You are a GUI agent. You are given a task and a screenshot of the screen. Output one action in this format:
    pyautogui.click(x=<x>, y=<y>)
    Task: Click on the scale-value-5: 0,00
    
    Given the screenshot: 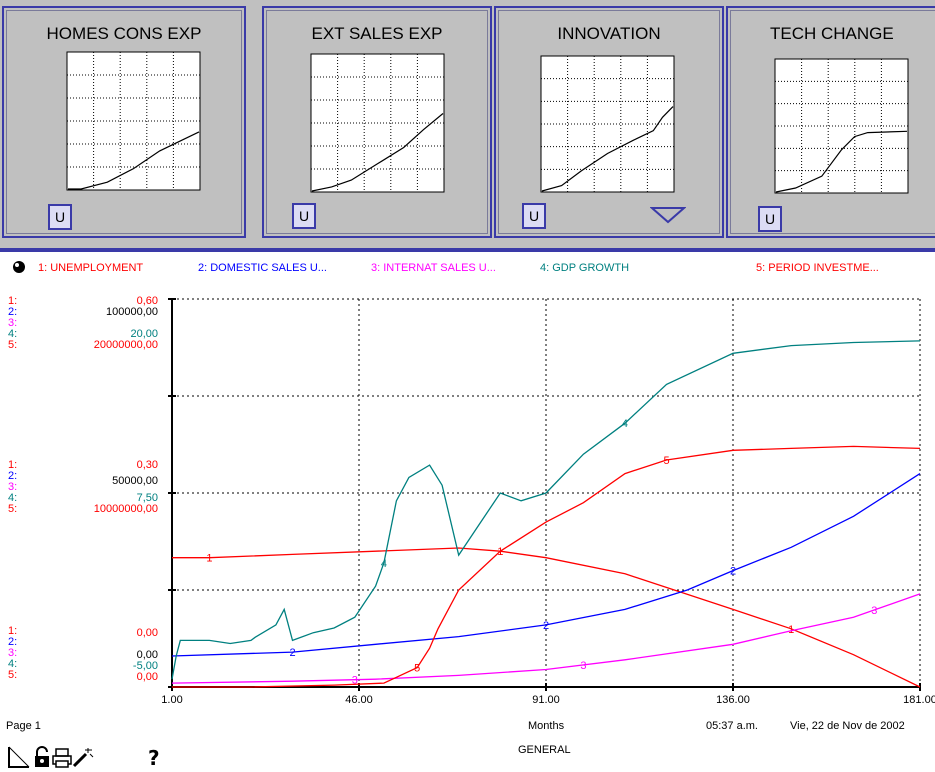 What is the action you would take?
    pyautogui.click(x=147, y=677)
    